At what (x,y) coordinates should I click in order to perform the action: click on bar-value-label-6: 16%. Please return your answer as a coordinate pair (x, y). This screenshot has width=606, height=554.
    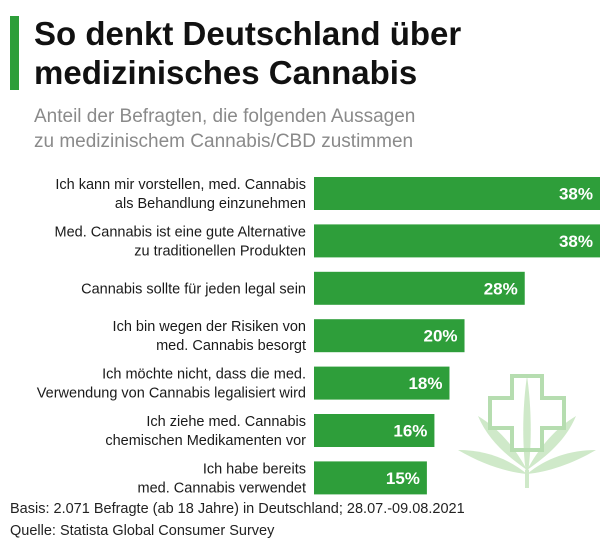
    Looking at the image, I should click on (410, 431).